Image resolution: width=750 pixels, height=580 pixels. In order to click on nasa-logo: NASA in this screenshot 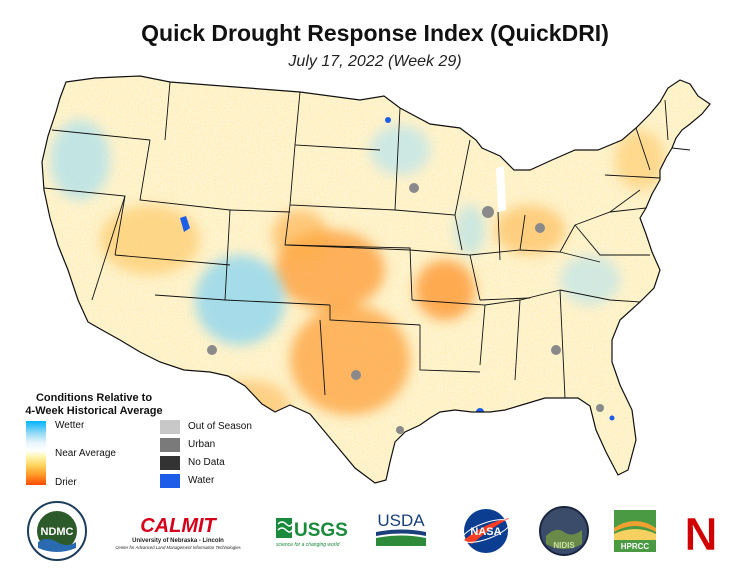, I will do `click(486, 531)`.